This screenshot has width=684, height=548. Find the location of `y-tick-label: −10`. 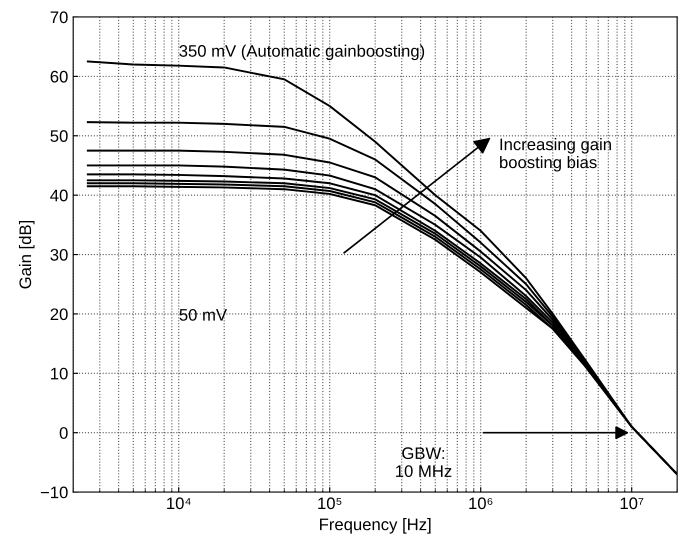

y-tick-label: −10 is located at coordinates (54, 492).